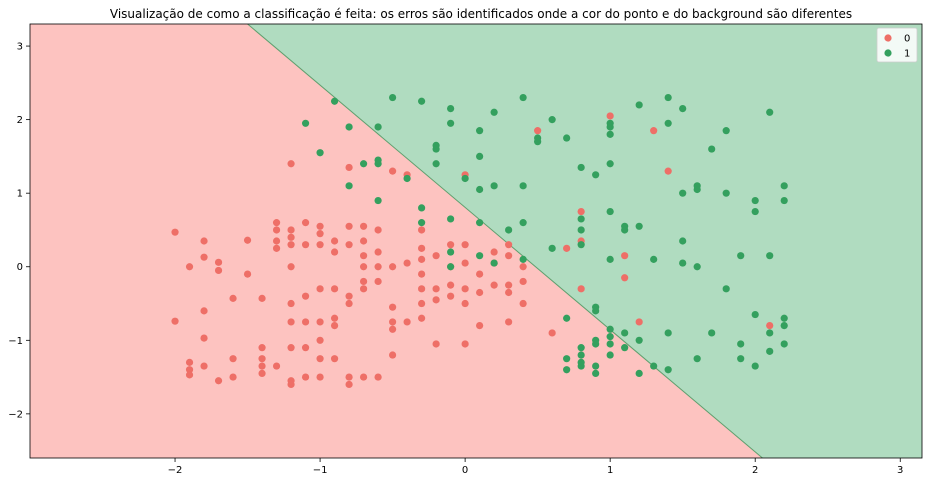 The width and height of the screenshot is (932, 482). I want to click on legend-label-0: 0, so click(907, 39).